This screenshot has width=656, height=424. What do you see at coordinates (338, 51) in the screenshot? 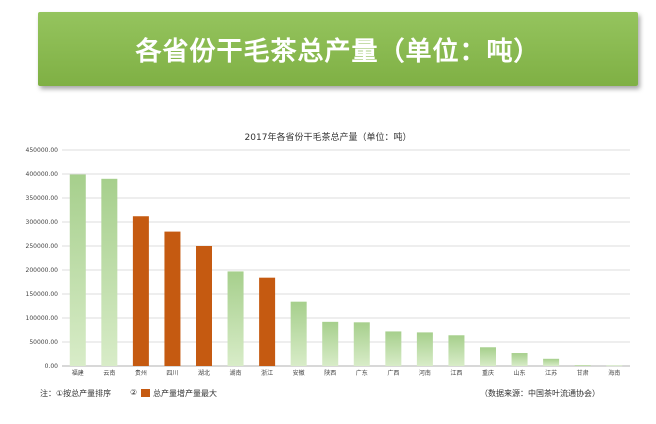
I see `banner-title: 各省份干毛茶总产量（单位：吨）` at bounding box center [338, 51].